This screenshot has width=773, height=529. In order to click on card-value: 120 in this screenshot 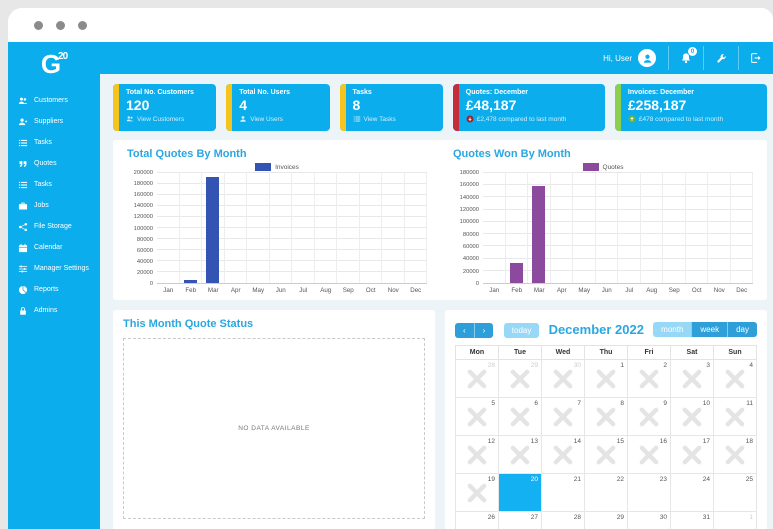, I will do `click(138, 105)`.